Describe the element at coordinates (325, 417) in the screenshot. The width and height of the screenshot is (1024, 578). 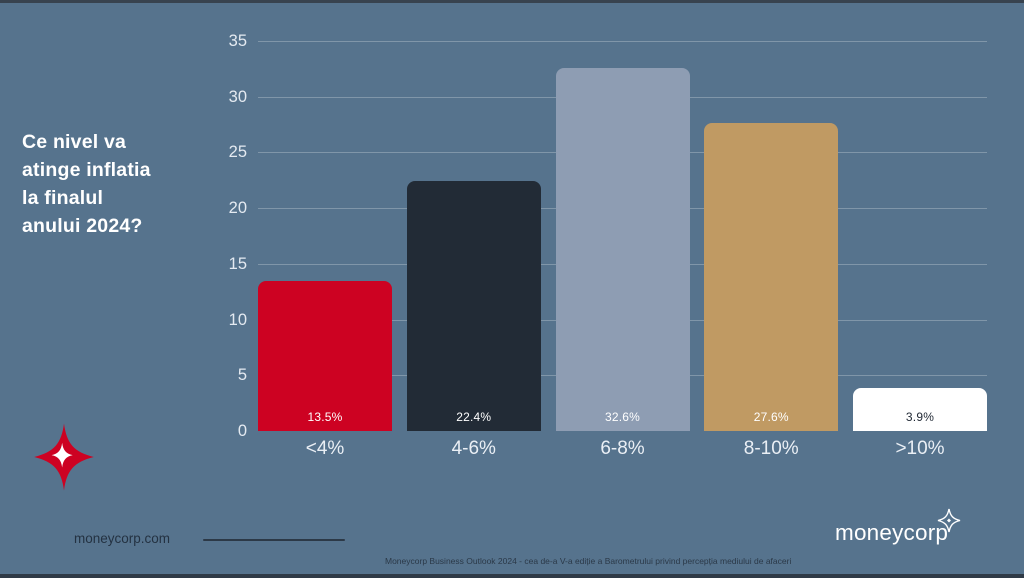
I see `bar-value-label: 13.5%` at that location.